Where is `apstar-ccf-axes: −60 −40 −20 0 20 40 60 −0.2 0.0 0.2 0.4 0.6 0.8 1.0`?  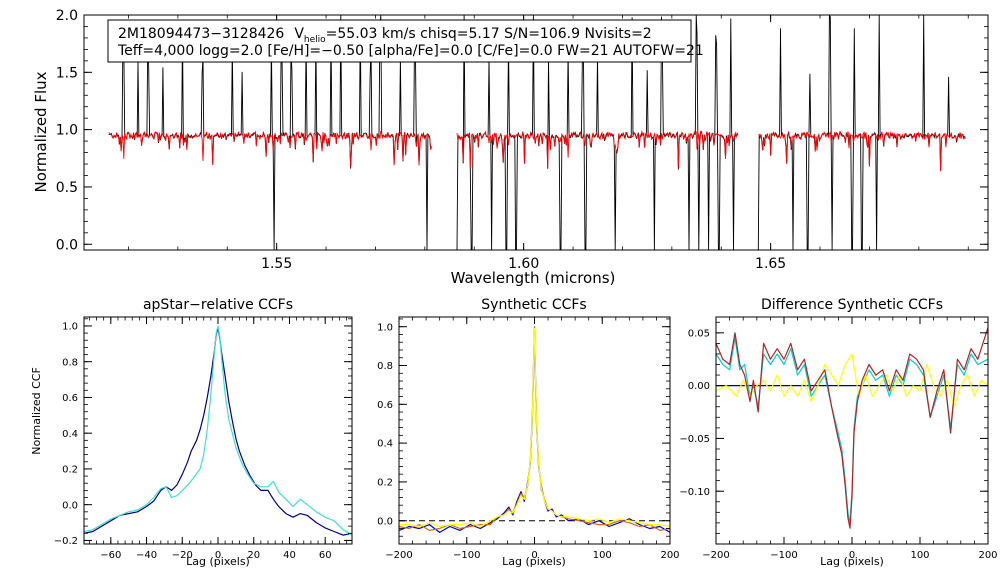
apstar-ccf-axes: −60 −40 −20 0 20 40 60 −0.2 0.0 0.2 0.4 0.6 0.8 1.0 is located at coordinates (203, 439).